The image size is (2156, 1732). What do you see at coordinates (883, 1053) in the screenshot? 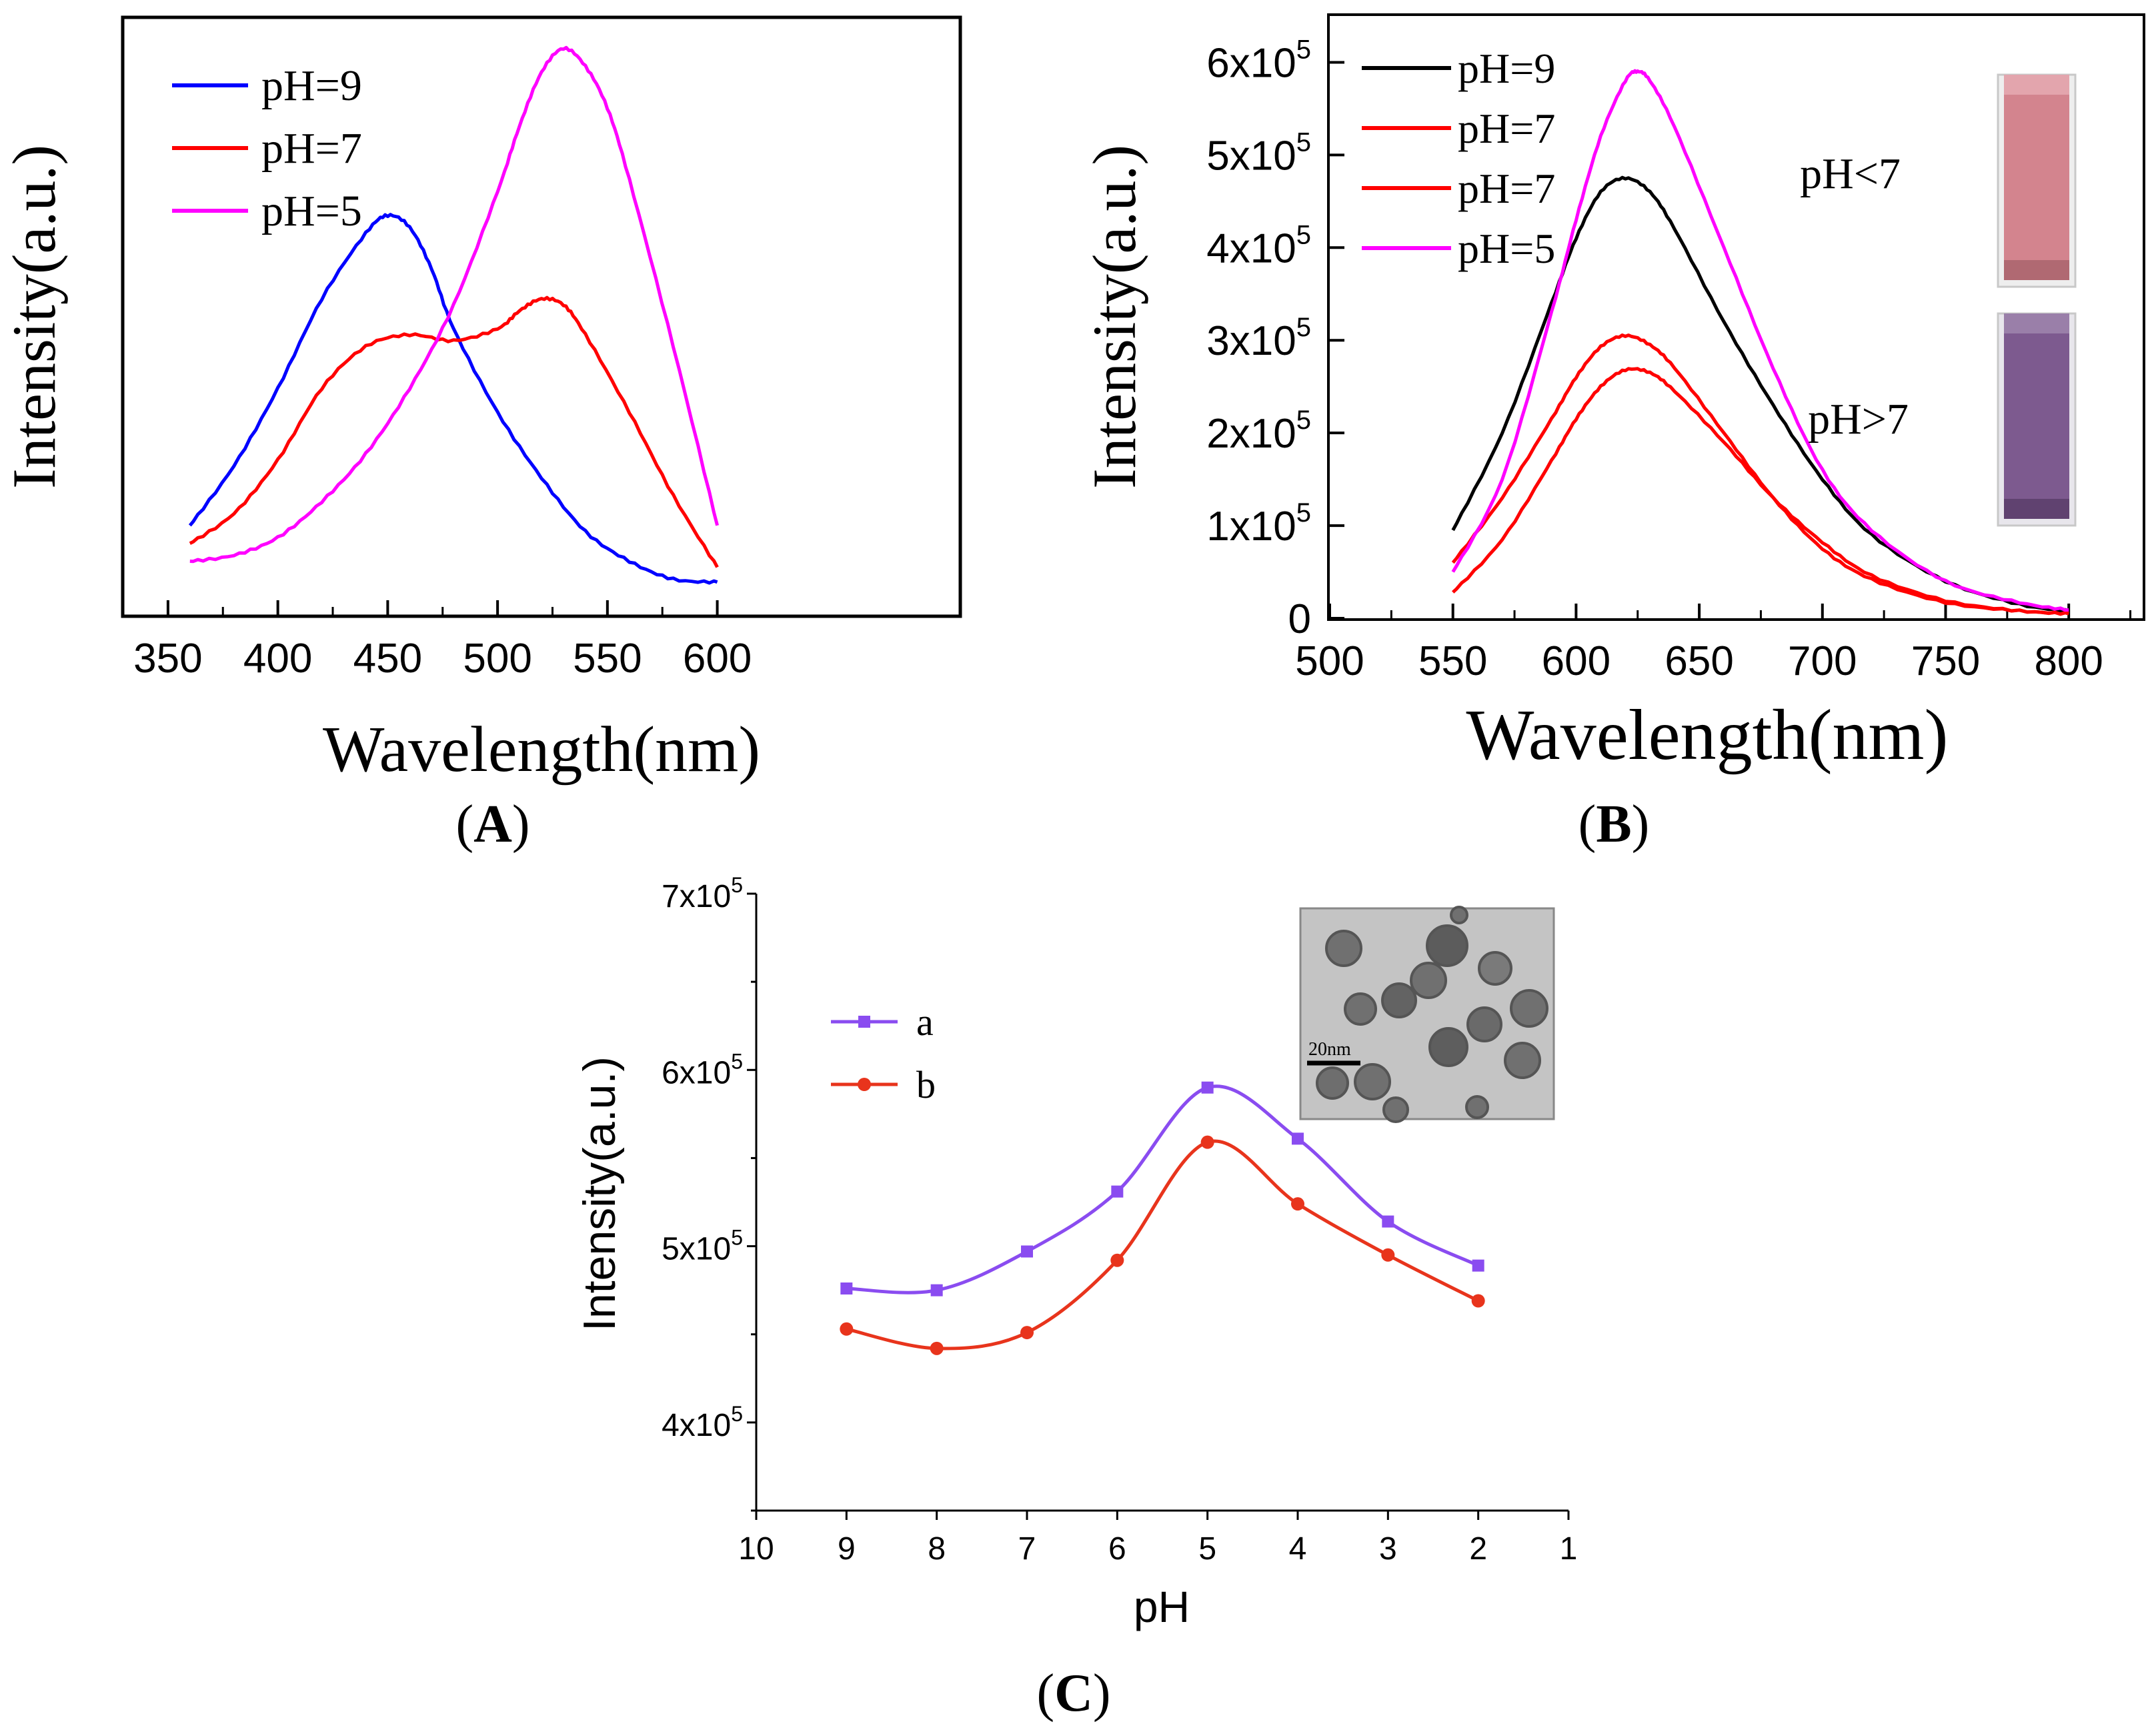
I see `panel-c-legend: ab` at bounding box center [883, 1053].